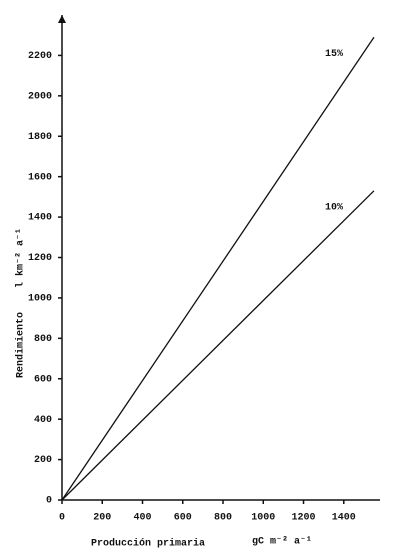 The image size is (400, 559). What do you see at coordinates (40, 96) in the screenshot?
I see `y-tick-label: 2000` at bounding box center [40, 96].